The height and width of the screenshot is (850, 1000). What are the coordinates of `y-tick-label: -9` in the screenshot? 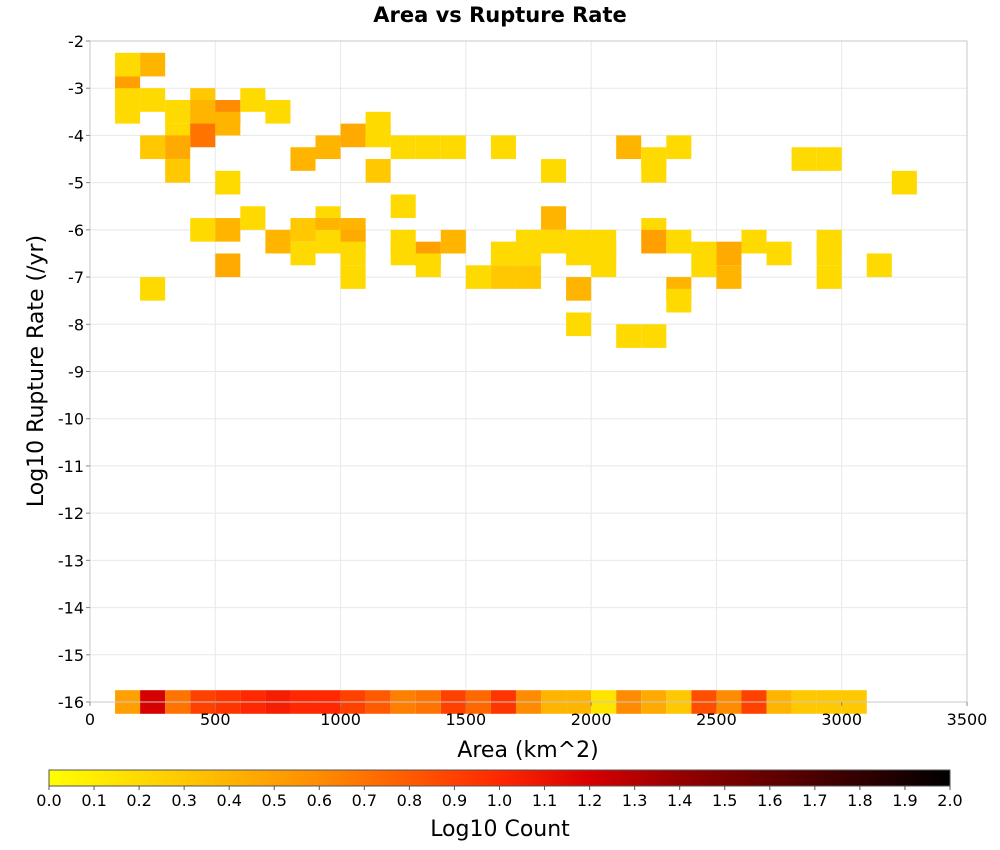 It's located at (76, 372).